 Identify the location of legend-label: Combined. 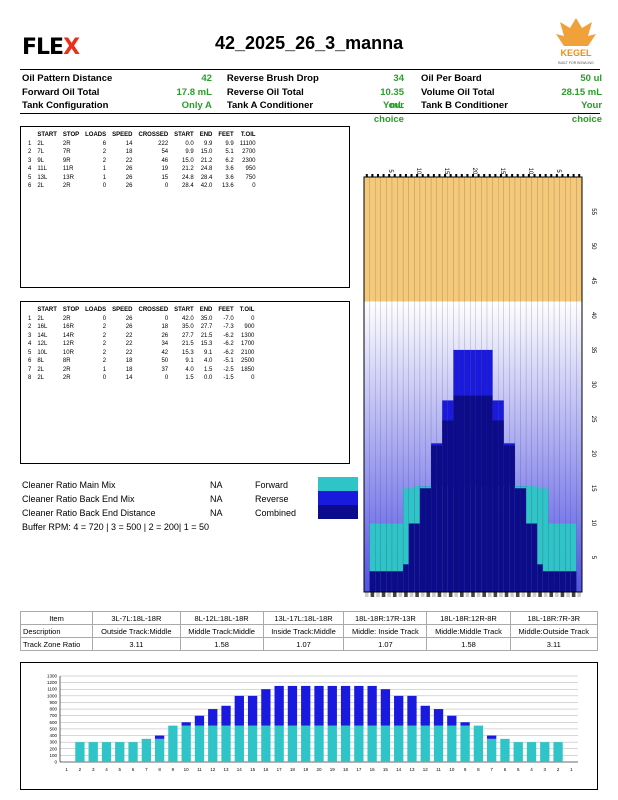
(276, 513).